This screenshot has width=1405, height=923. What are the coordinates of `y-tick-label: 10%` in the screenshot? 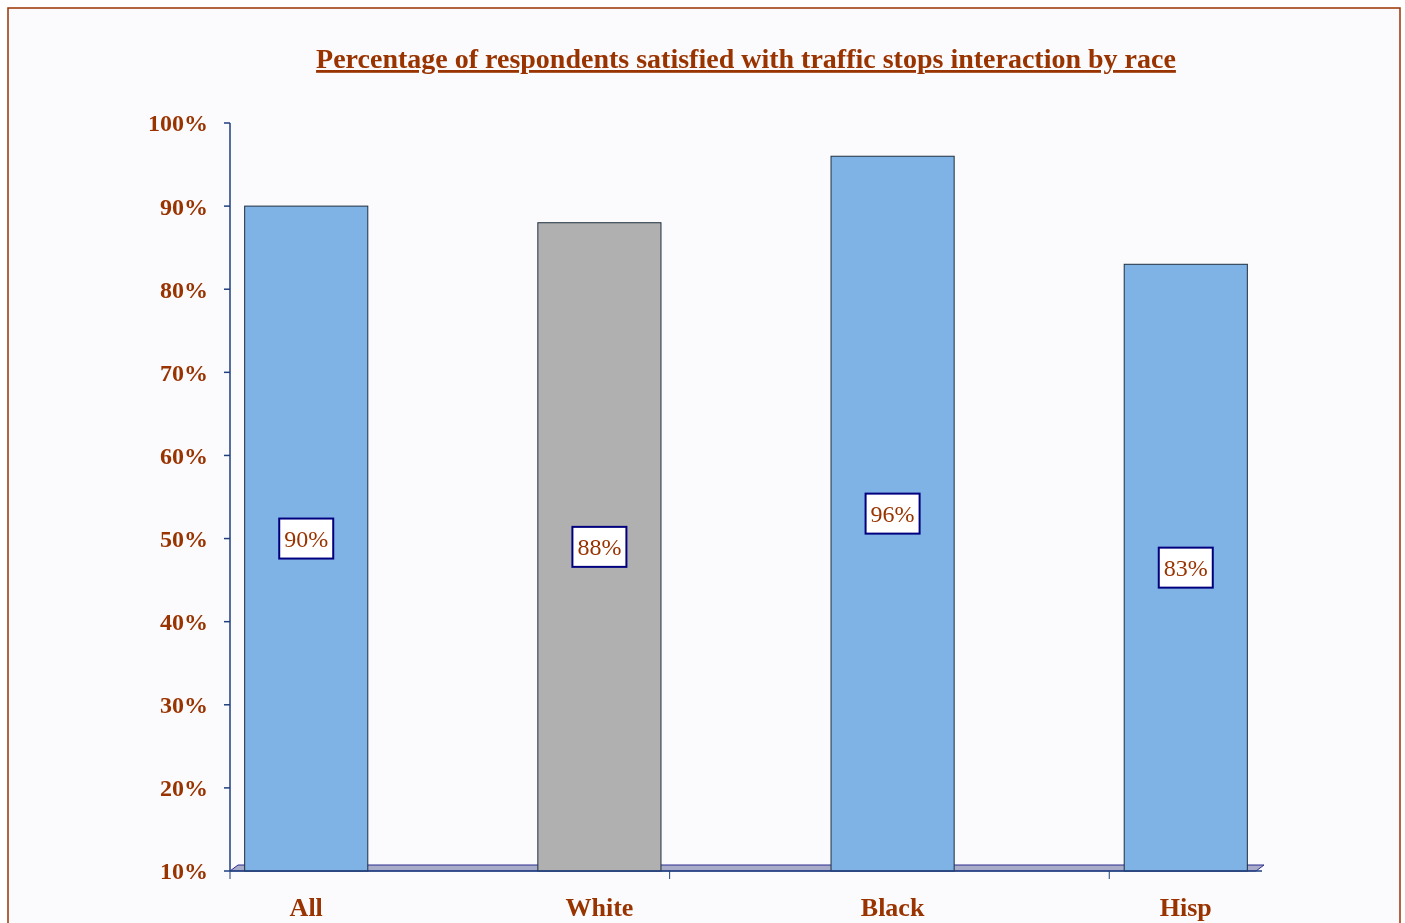 It's located at (184, 871).